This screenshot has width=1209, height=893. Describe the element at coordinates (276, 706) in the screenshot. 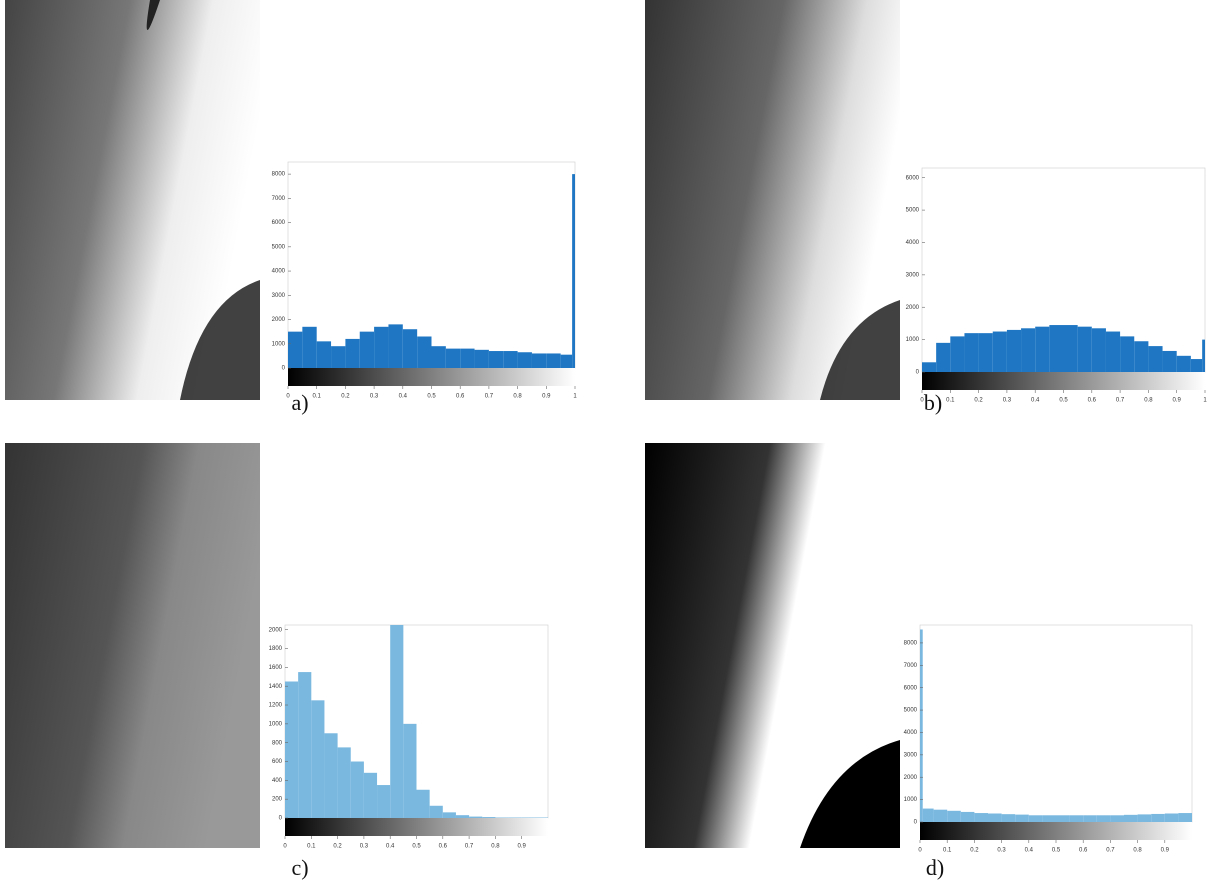

I see `y-tick-label: 1200` at that location.